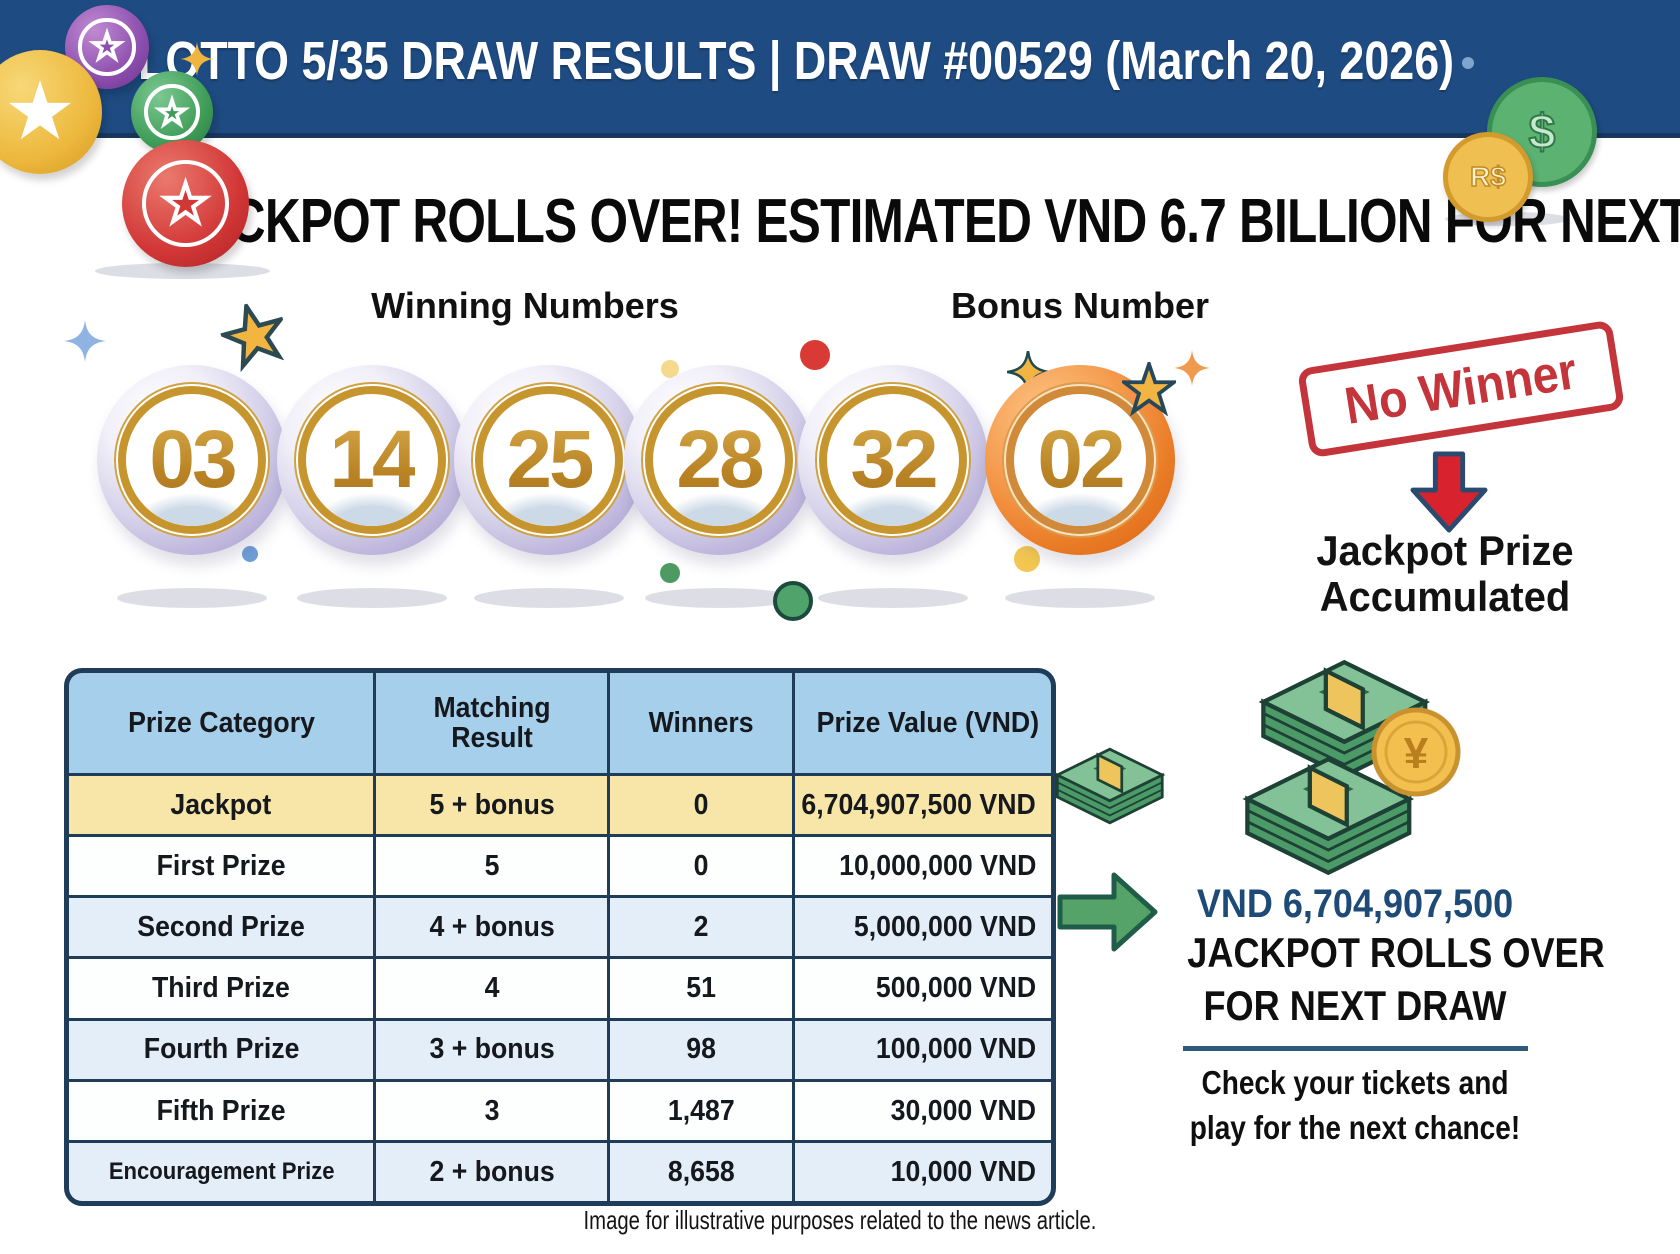 The image size is (1680, 1254). I want to click on cell-text: Third Prize, so click(221, 988).